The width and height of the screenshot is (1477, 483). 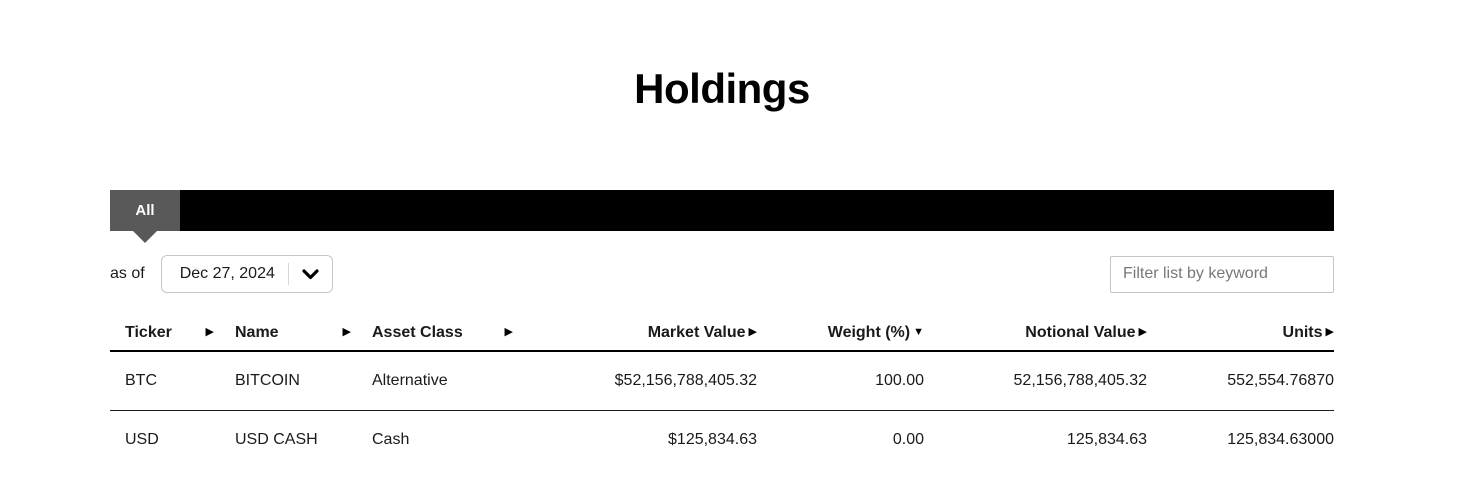 What do you see at coordinates (1222, 274) in the screenshot?
I see `filter-input` at bounding box center [1222, 274].